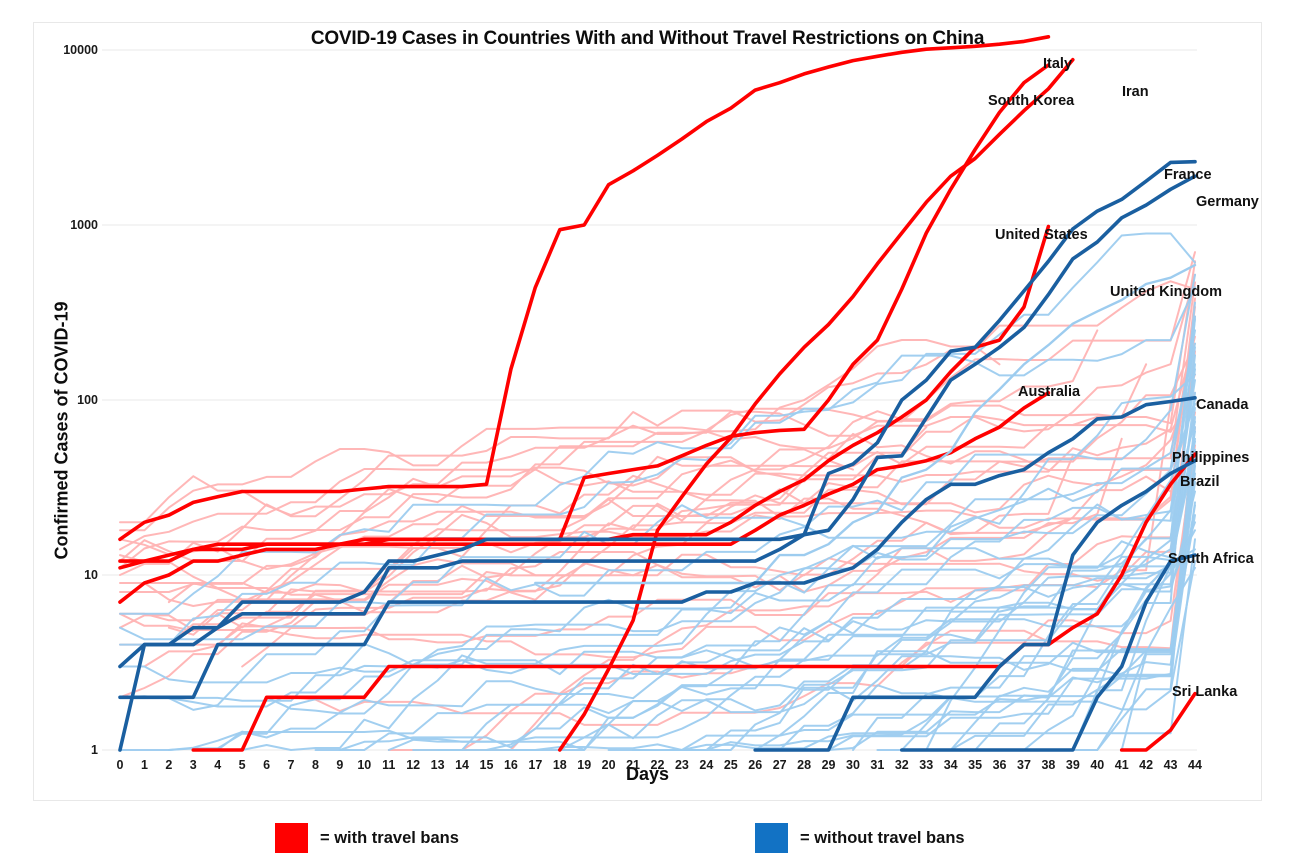 The width and height of the screenshot is (1300, 867). I want to click on series-label-south-africa: South Africa, so click(1211, 559).